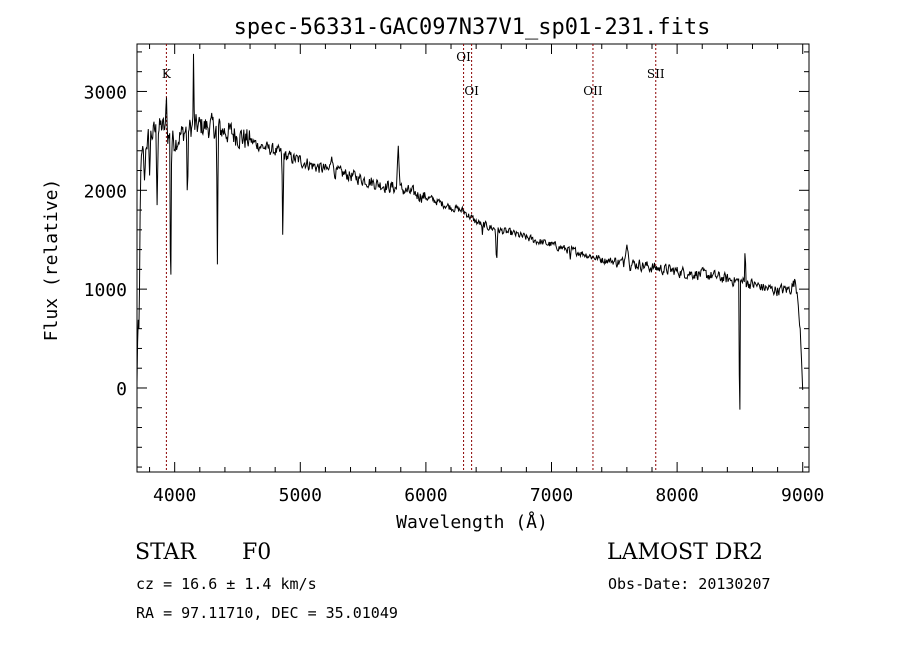 Image resolution: width=900 pixels, height=649 pixels. What do you see at coordinates (472, 27) in the screenshot?
I see `chart-title: spec-56331-GAC097N37V1_sp01-231.fits` at bounding box center [472, 27].